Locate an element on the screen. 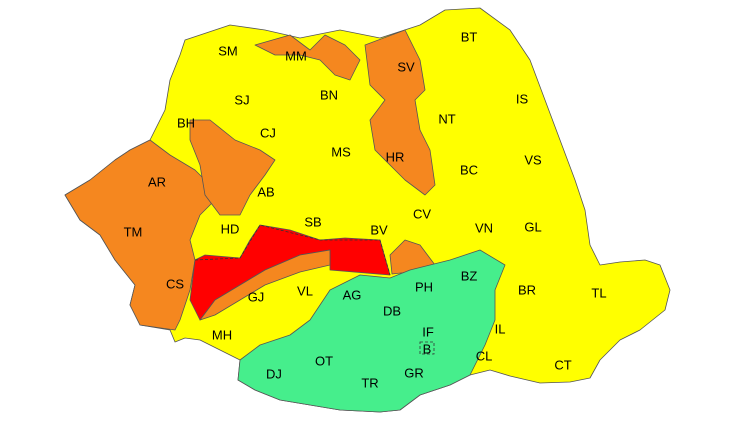  county-label-bc: BC is located at coordinates (469, 169).